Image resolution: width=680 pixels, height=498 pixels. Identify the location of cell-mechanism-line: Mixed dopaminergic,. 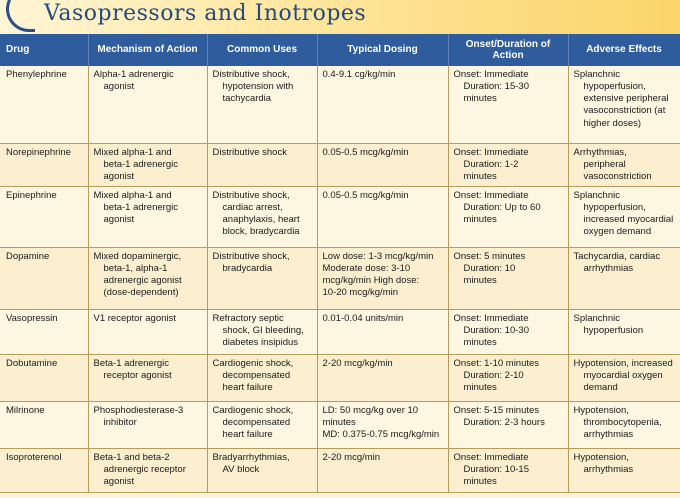
(137, 256).